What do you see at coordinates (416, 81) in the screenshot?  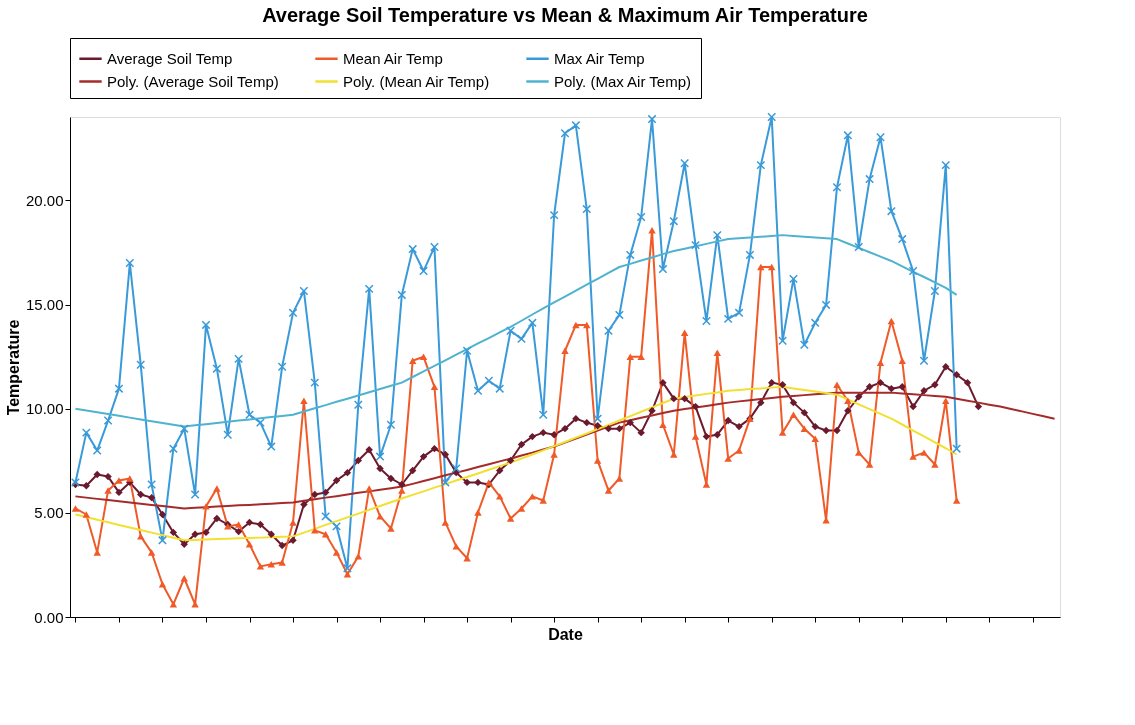 I see `legend-label: Poly. (Mean Air Temp)` at bounding box center [416, 81].